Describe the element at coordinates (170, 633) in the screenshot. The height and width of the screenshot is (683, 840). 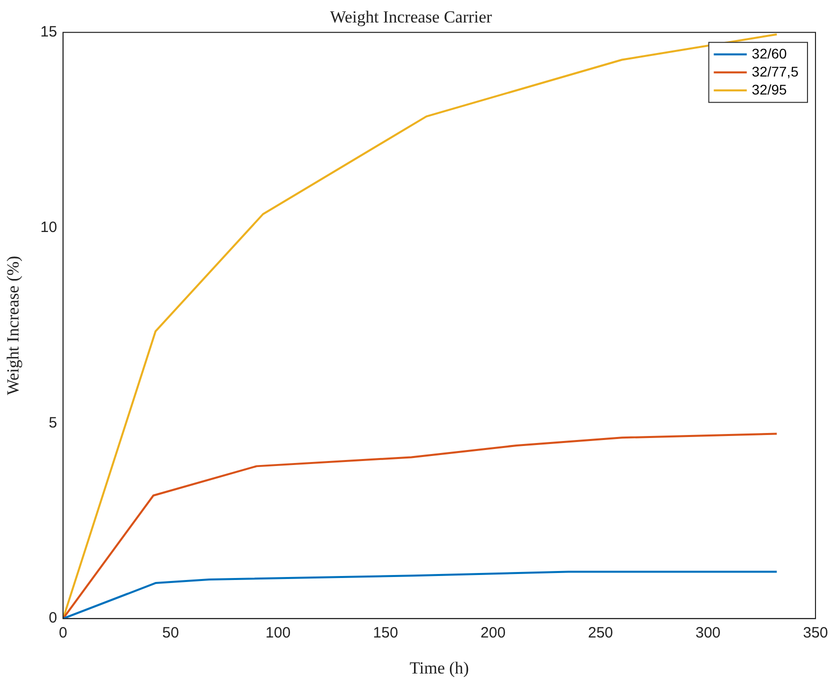
I see `x-tick-label: 50` at that location.